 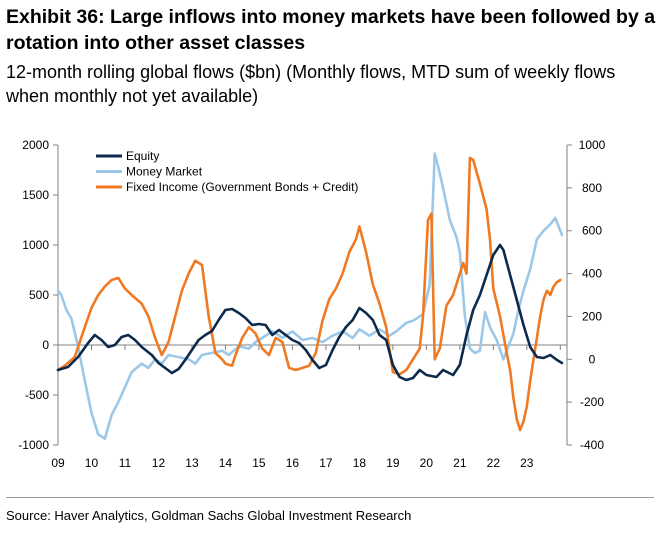 What do you see at coordinates (592, 445) in the screenshot?
I see `right-tick-label: -400` at bounding box center [592, 445].